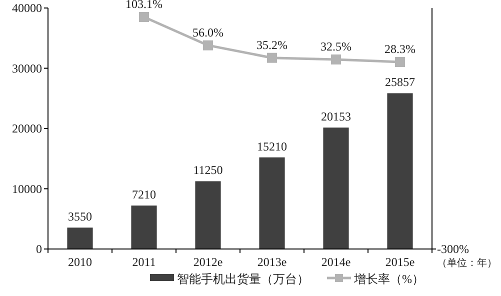  I want to click on text: -300%, so click(453, 249).